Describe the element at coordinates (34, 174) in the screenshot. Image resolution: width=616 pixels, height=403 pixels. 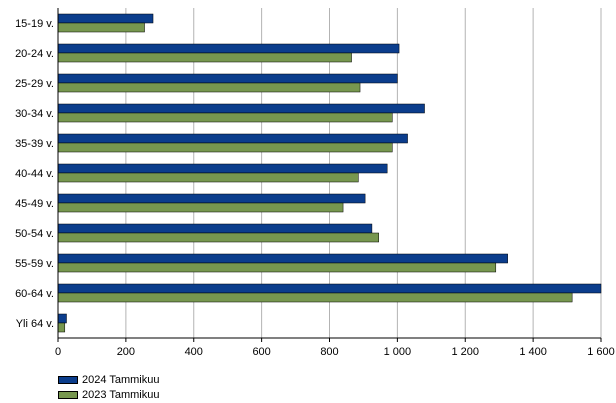
I see `category-label: 40-44 v.` at that location.